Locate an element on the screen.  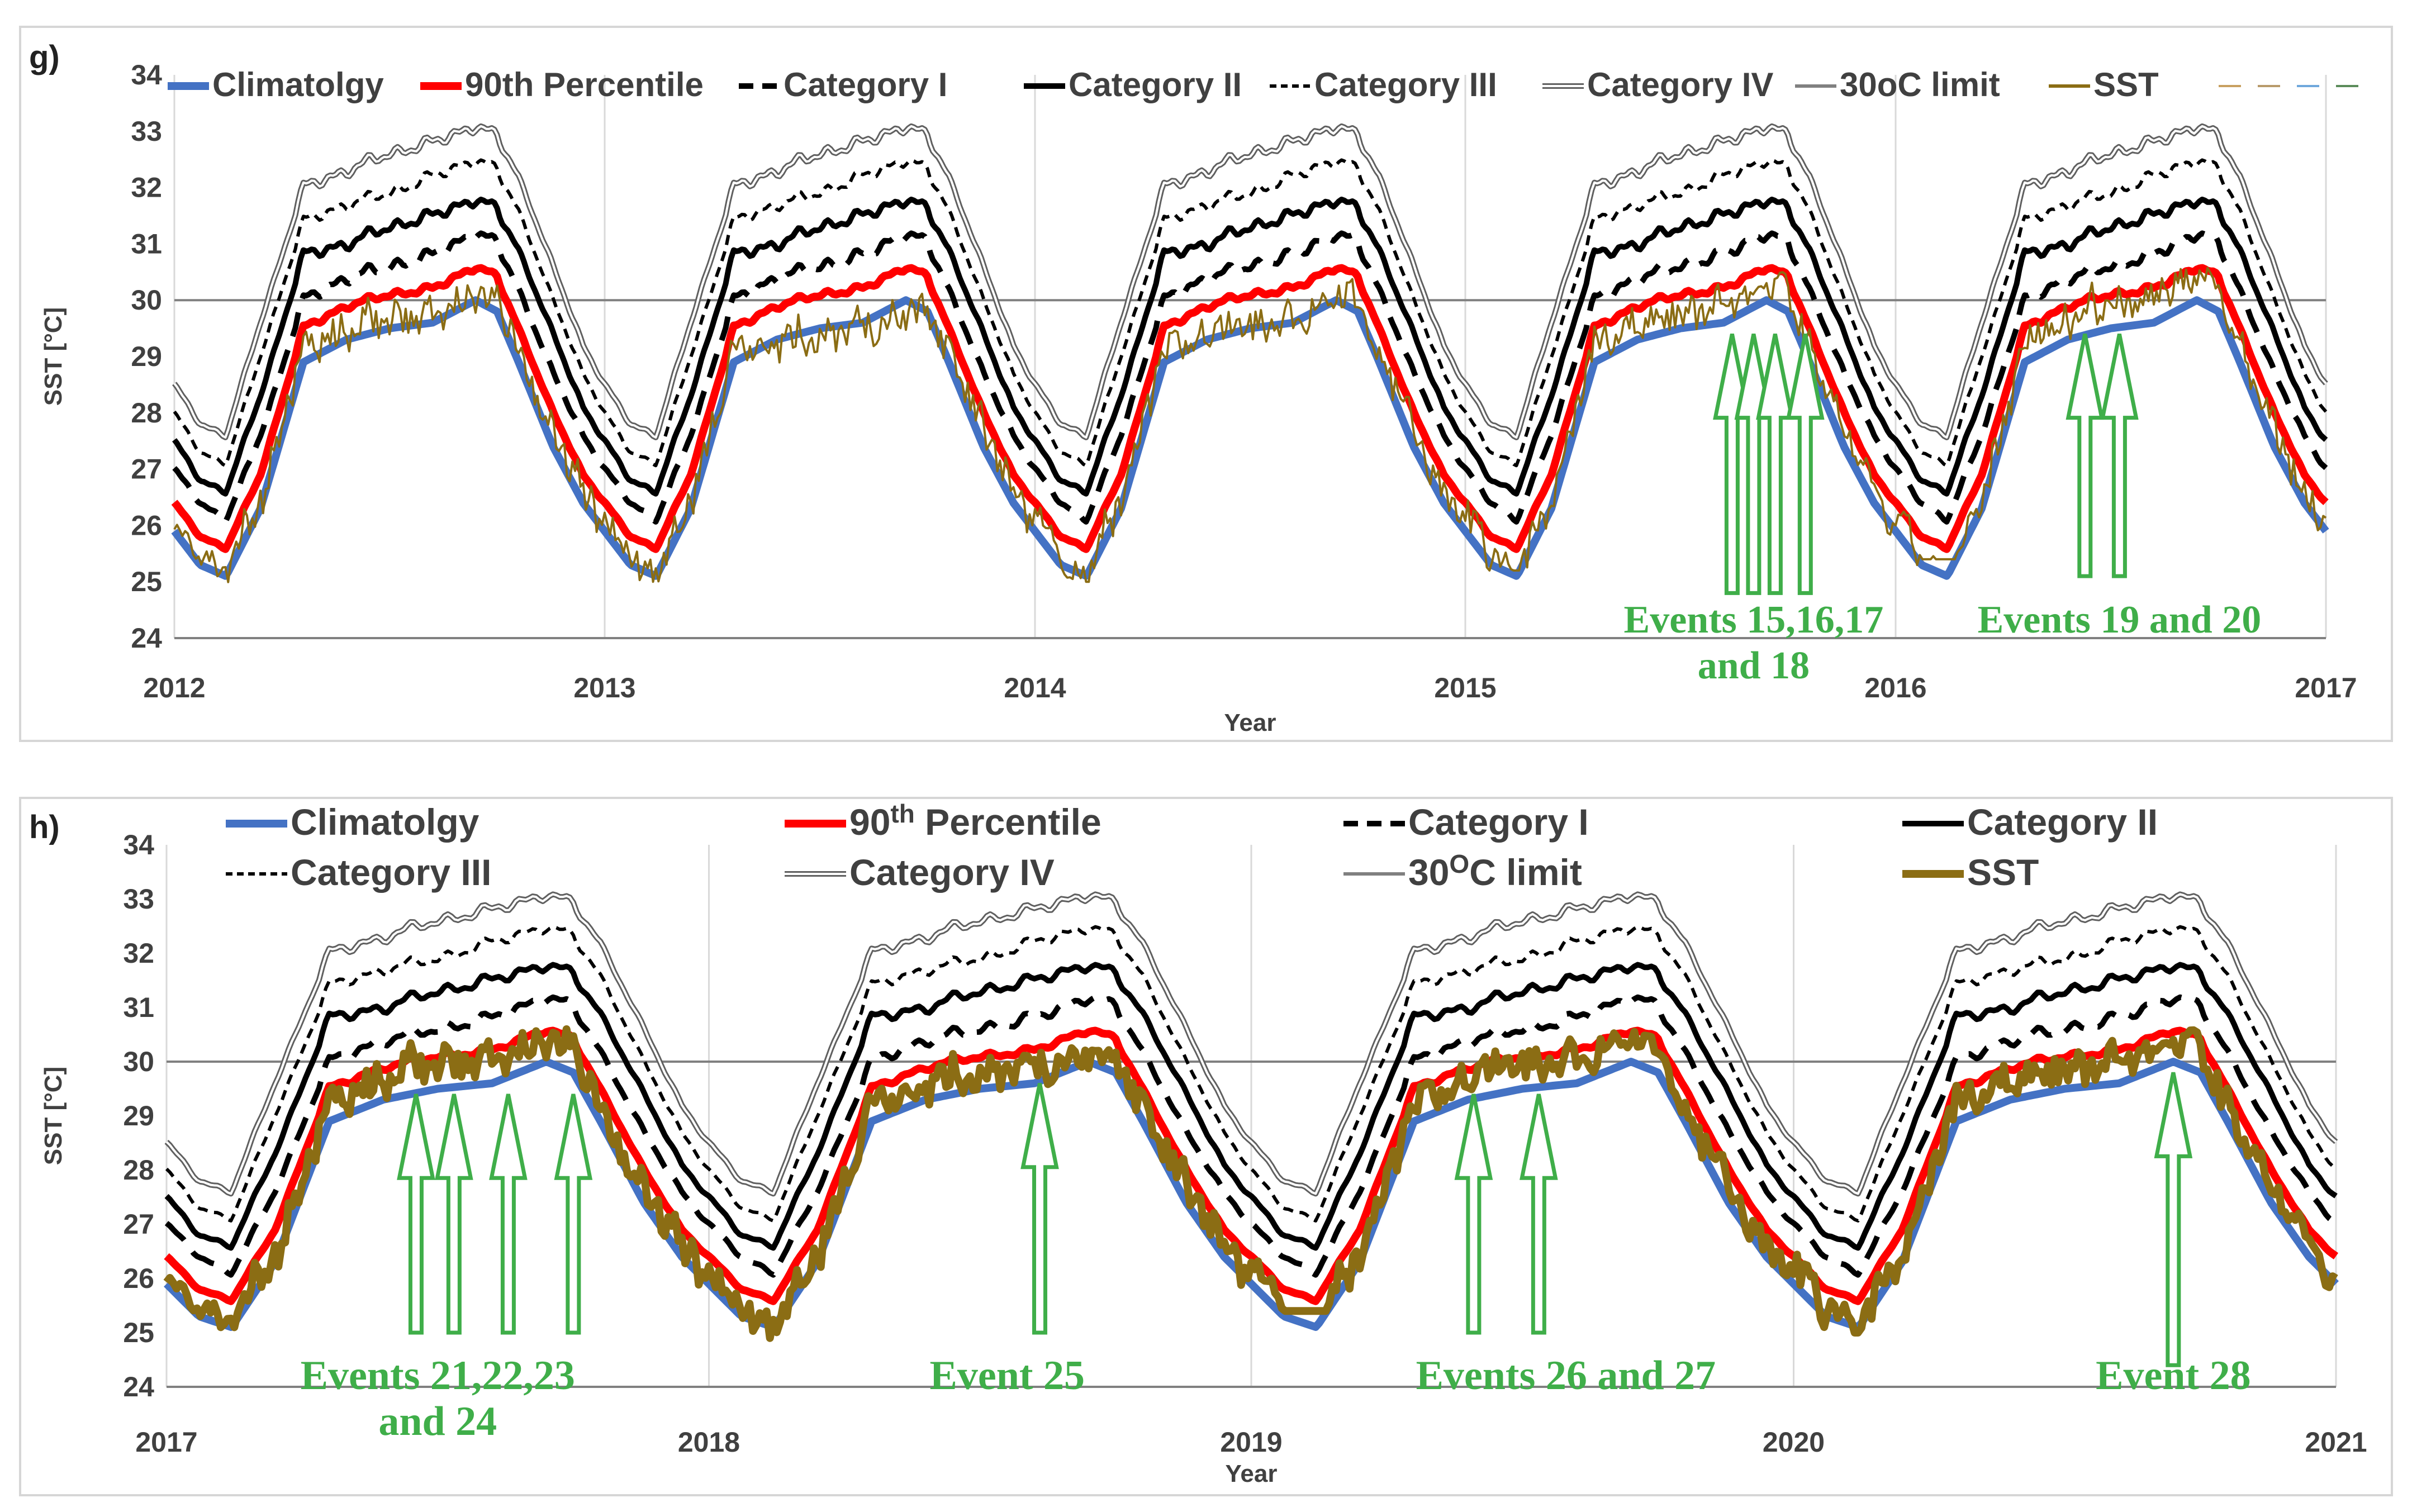
event-annotation: Events 15,16,17 is located at coordinates (1754, 619).